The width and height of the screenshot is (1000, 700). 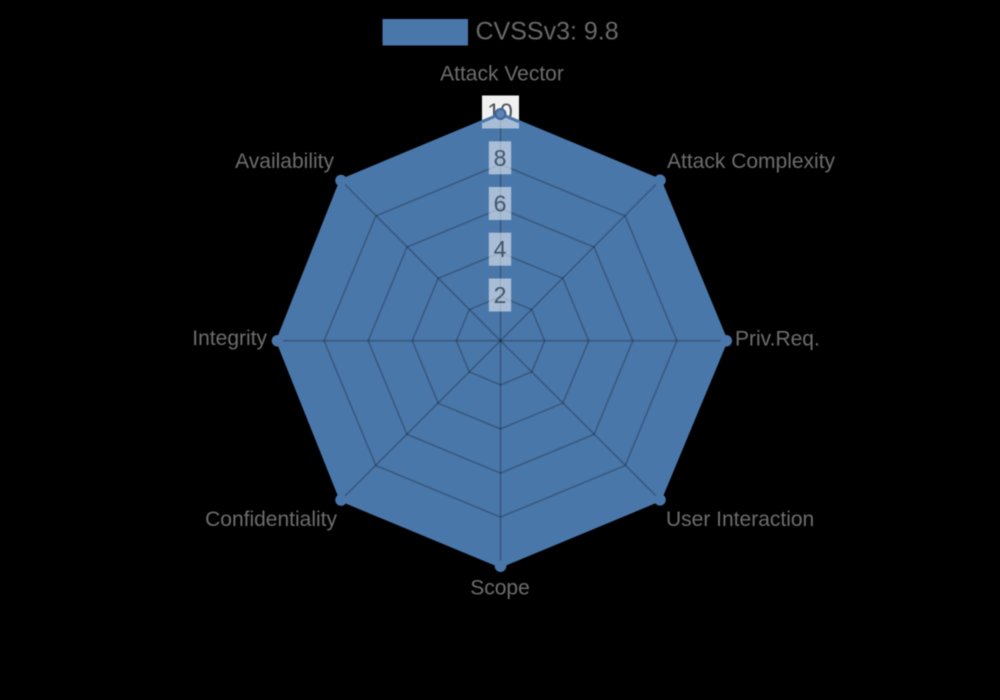 What do you see at coordinates (740, 519) in the screenshot?
I see `svg-text: User Interaction` at bounding box center [740, 519].